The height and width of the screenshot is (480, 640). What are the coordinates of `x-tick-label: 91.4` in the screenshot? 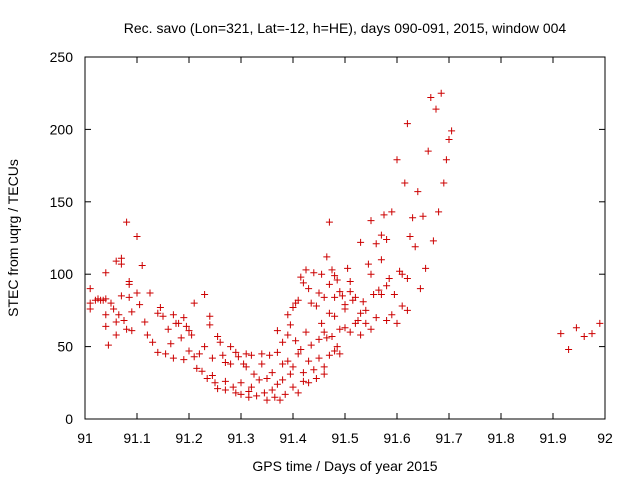 It's located at (292, 438).